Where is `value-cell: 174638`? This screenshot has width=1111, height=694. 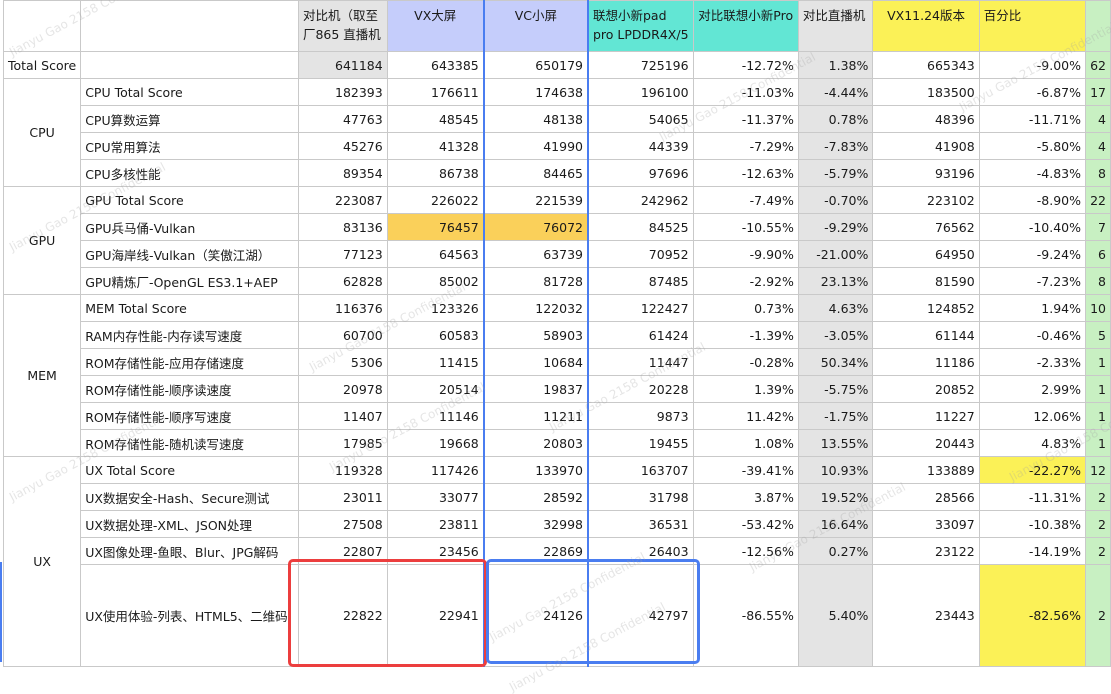
value-cell: 174638 is located at coordinates (535, 92).